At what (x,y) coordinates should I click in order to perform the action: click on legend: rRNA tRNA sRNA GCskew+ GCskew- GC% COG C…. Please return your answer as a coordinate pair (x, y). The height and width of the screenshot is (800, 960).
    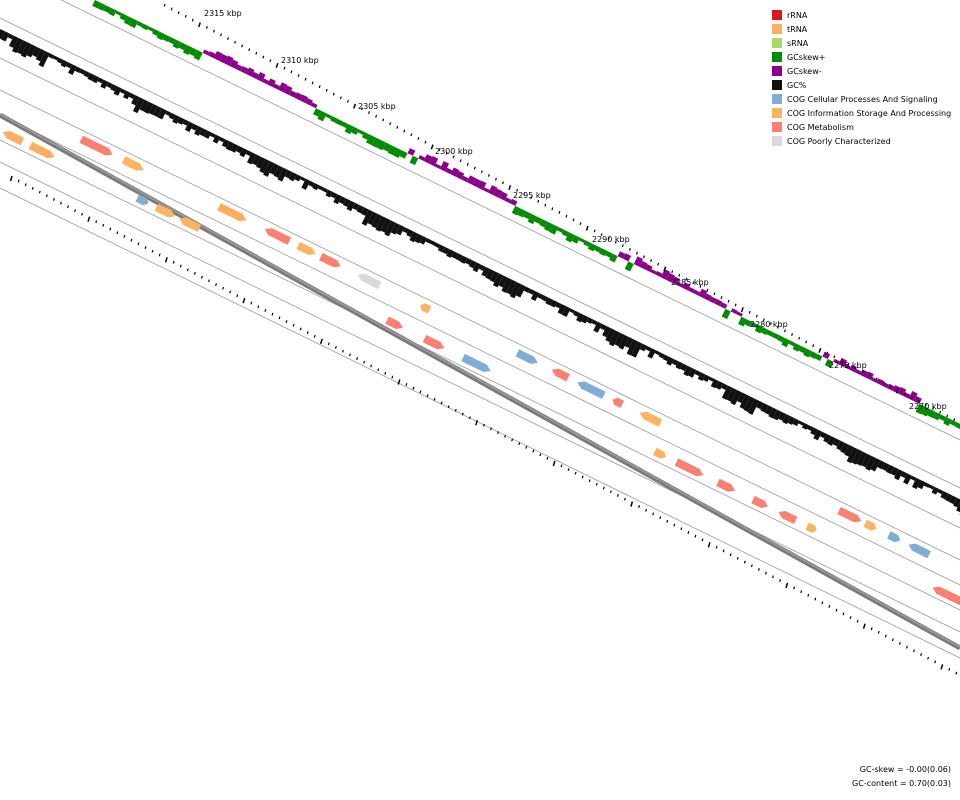
    Looking at the image, I should click on (861, 78).